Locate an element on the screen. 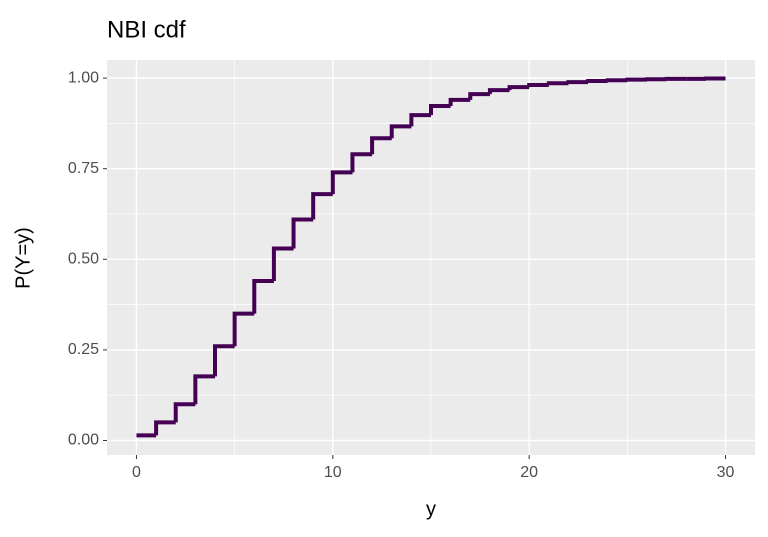  x-axis-title: y is located at coordinates (431, 509).